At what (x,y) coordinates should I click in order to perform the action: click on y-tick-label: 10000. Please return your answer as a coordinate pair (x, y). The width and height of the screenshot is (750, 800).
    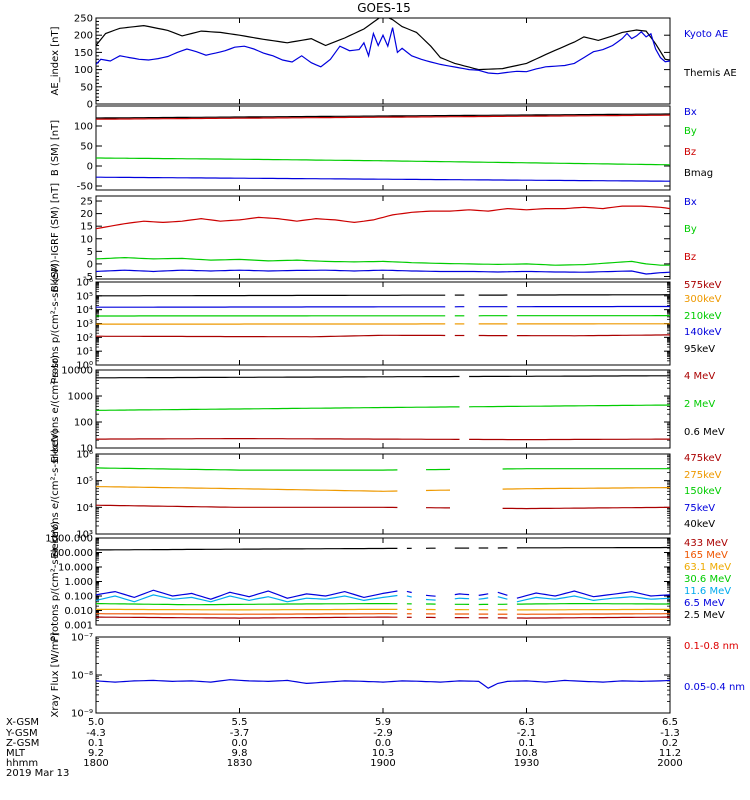
    Looking at the image, I should click on (77, 371).